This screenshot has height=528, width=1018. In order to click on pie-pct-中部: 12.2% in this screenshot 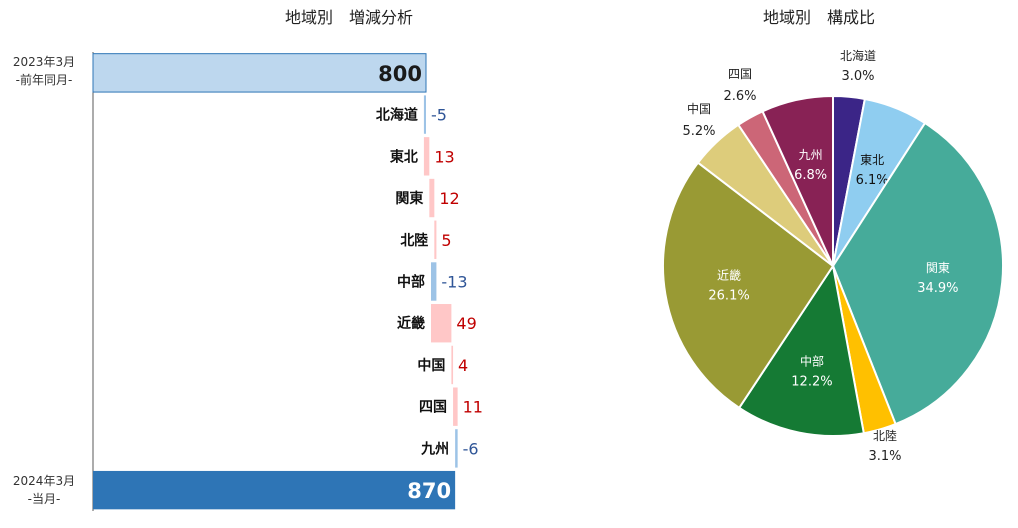, I will do `click(811, 381)`.